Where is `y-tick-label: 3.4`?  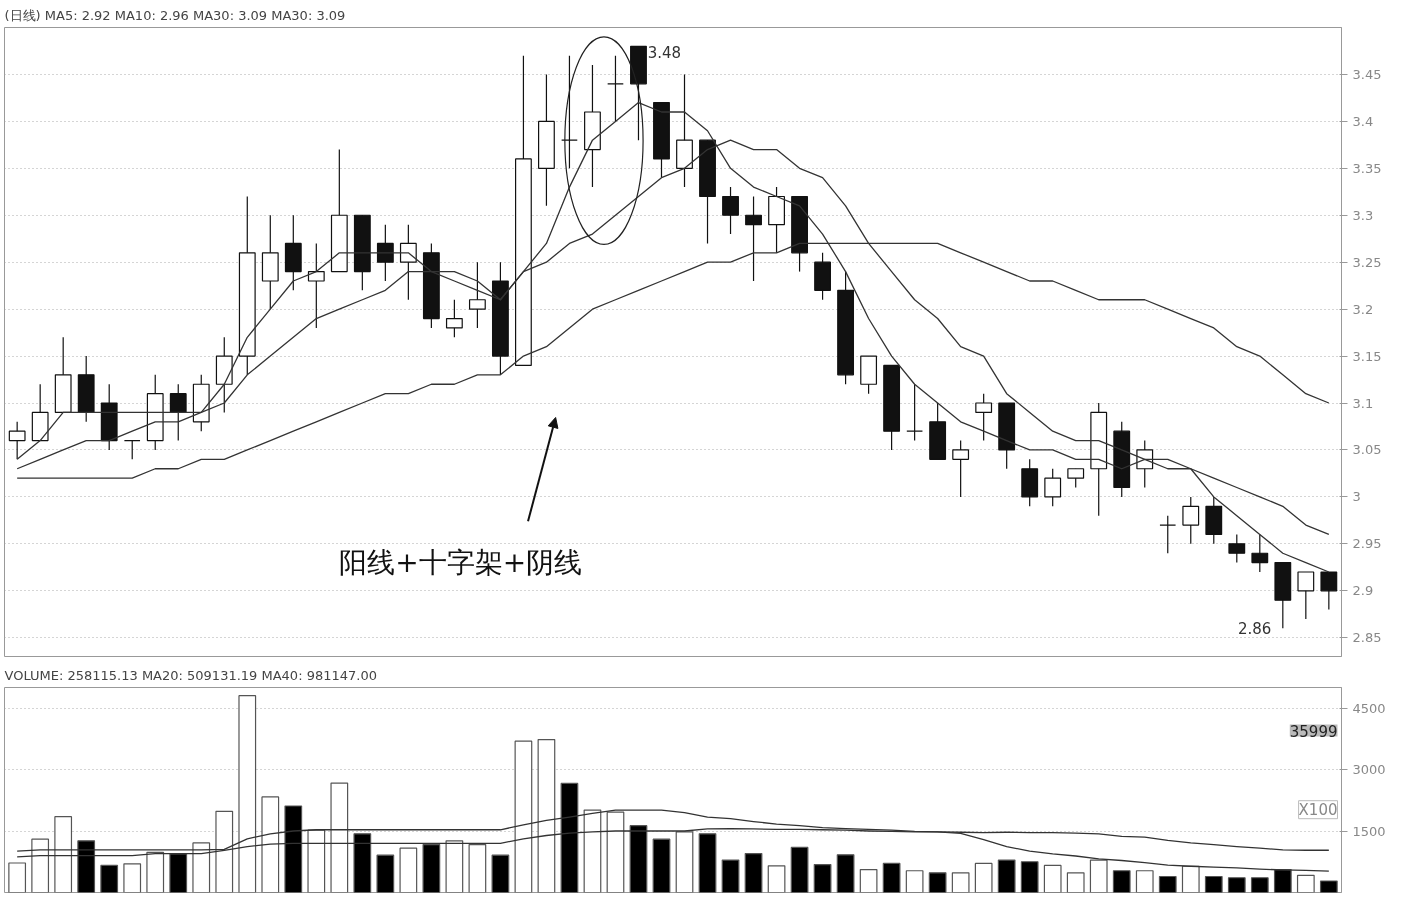 y-tick-label: 3.4 is located at coordinates (1363, 121).